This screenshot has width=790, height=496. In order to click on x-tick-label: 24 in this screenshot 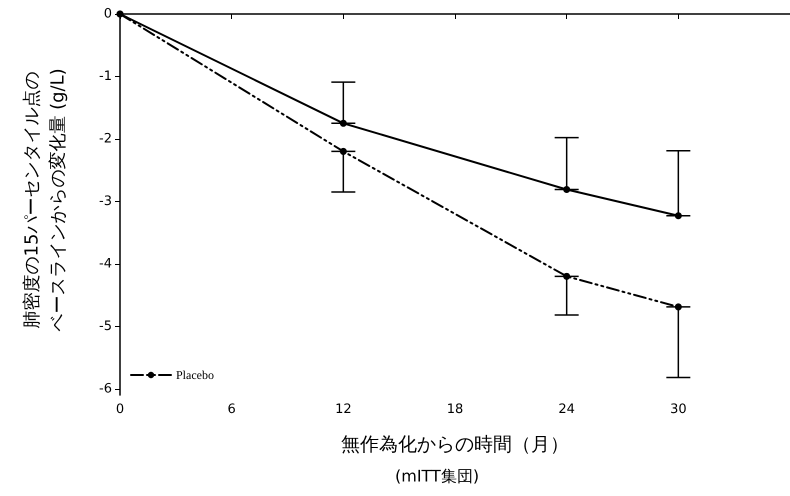, I will do `click(566, 409)`.